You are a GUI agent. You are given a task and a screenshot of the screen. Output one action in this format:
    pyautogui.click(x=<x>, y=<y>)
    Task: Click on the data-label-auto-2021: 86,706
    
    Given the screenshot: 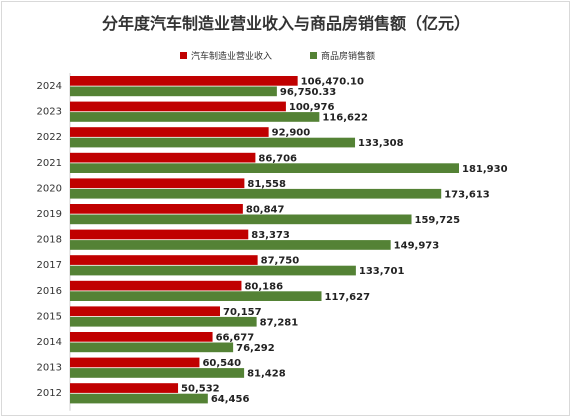 What is the action you would take?
    pyautogui.click(x=277, y=158)
    